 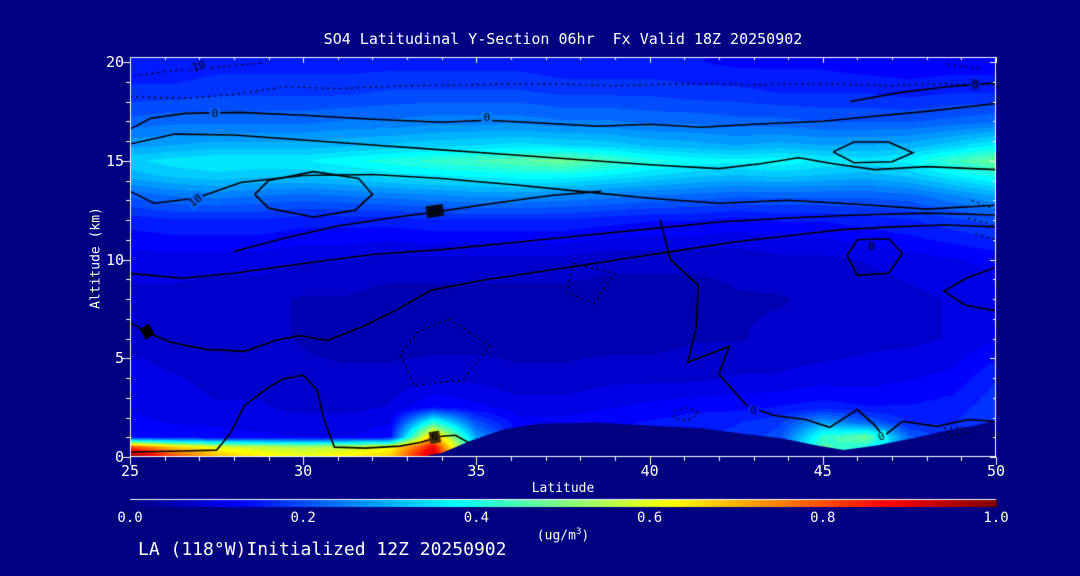 I want to click on colorbar-units-prefix: (ug/m, so click(x=556, y=536).